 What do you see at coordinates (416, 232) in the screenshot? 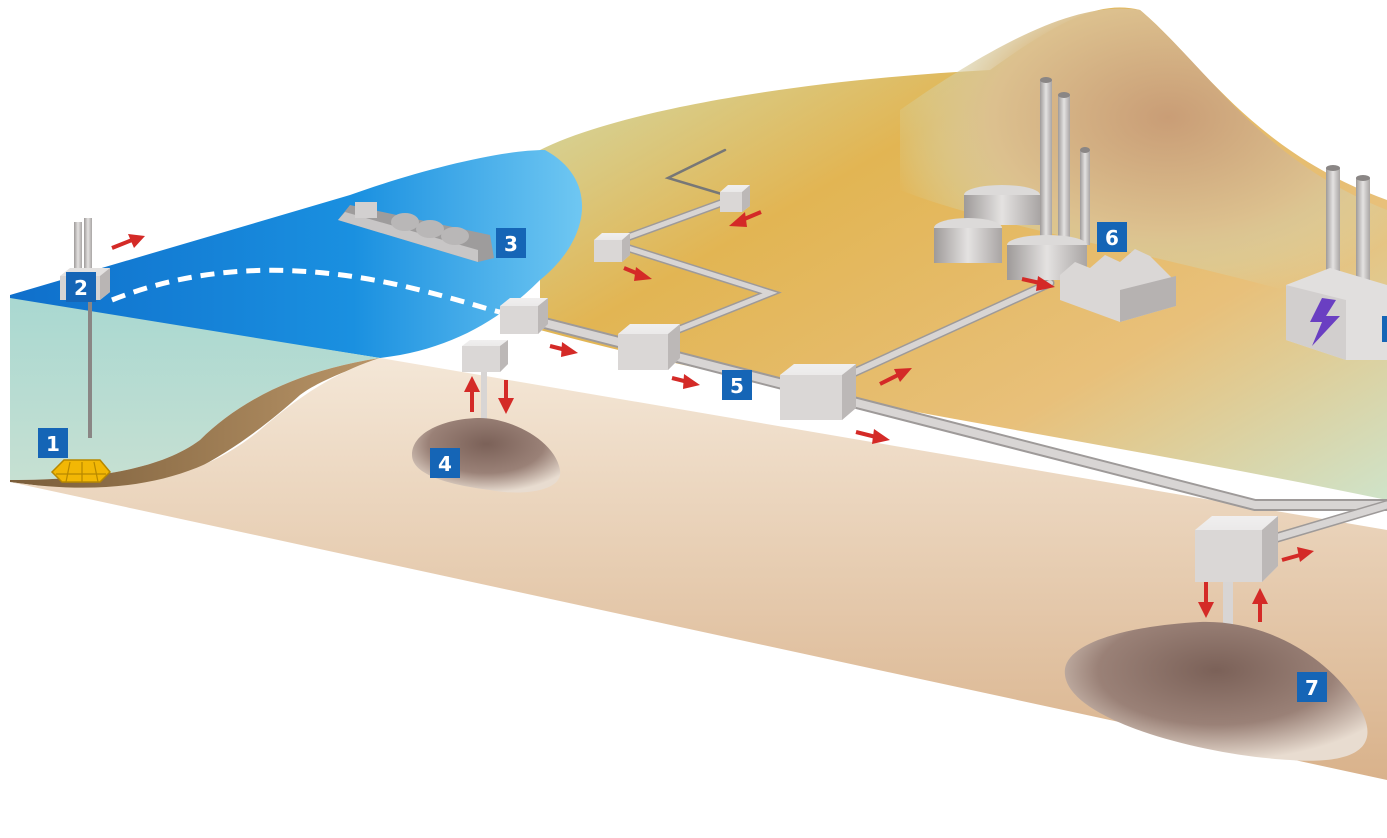
I see `lng-tanker` at bounding box center [416, 232].